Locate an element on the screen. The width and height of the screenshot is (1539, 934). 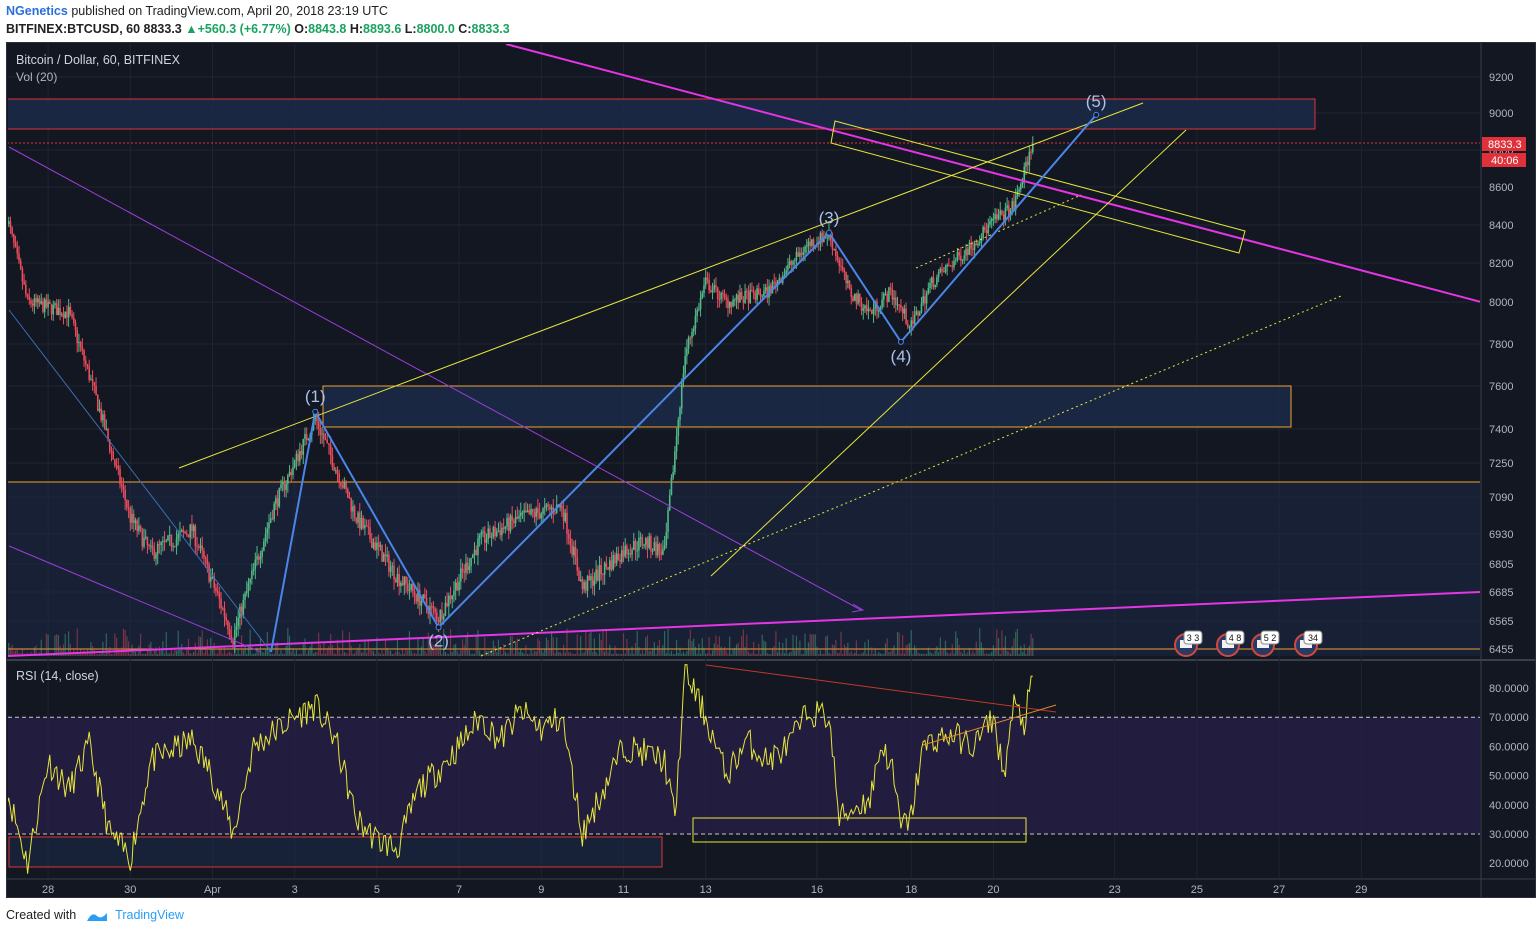
price-tick-label: 7600 is located at coordinates (1501, 387).